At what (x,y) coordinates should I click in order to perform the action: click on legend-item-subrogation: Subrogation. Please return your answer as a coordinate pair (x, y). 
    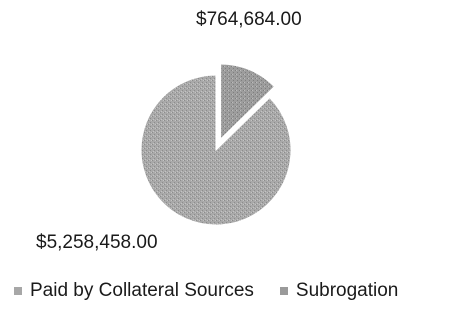
    Looking at the image, I should click on (339, 291).